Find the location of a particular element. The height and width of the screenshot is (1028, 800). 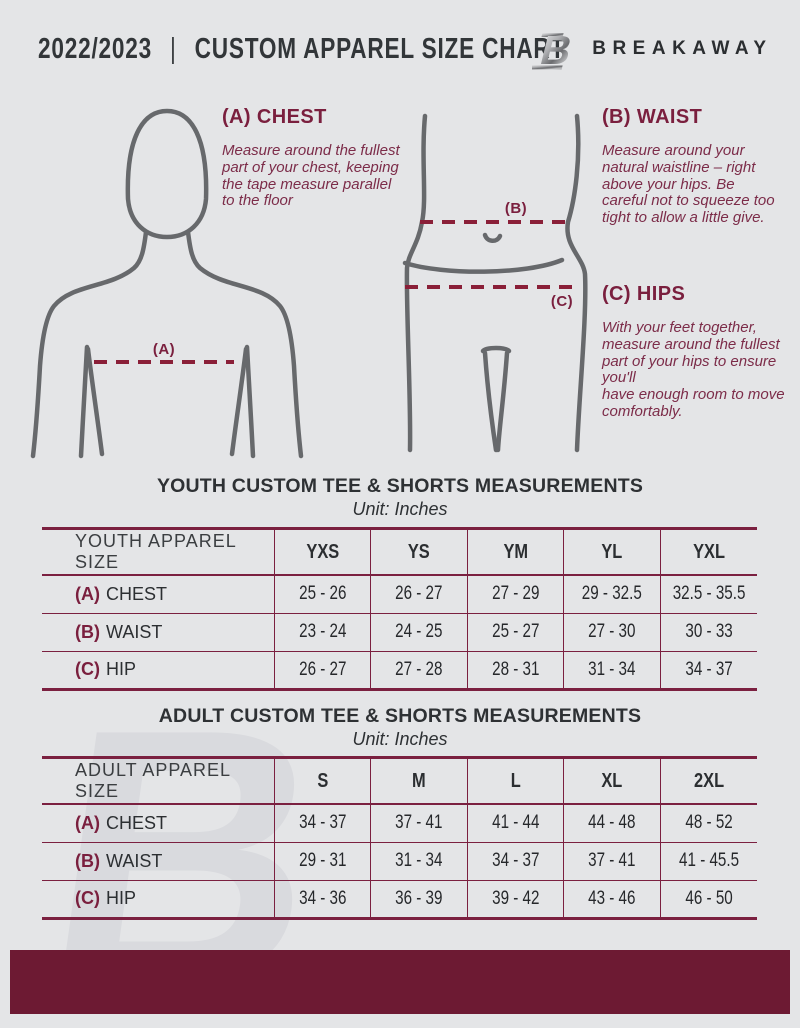

measurement-cell: 44 - 48 is located at coordinates (612, 823).